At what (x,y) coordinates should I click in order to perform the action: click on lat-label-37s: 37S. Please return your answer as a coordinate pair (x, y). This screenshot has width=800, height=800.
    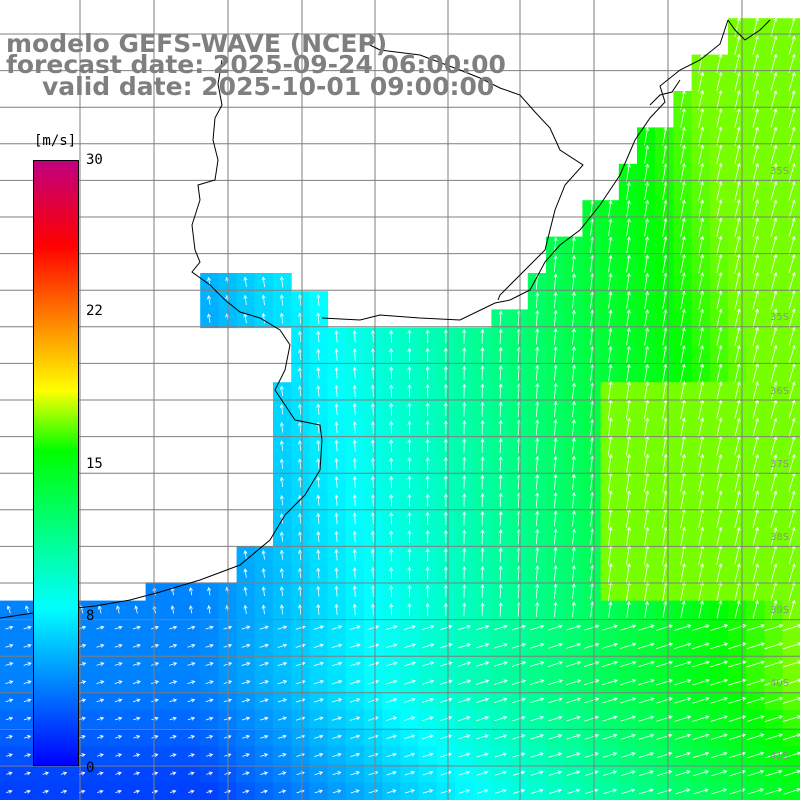
    Looking at the image, I should click on (780, 464).